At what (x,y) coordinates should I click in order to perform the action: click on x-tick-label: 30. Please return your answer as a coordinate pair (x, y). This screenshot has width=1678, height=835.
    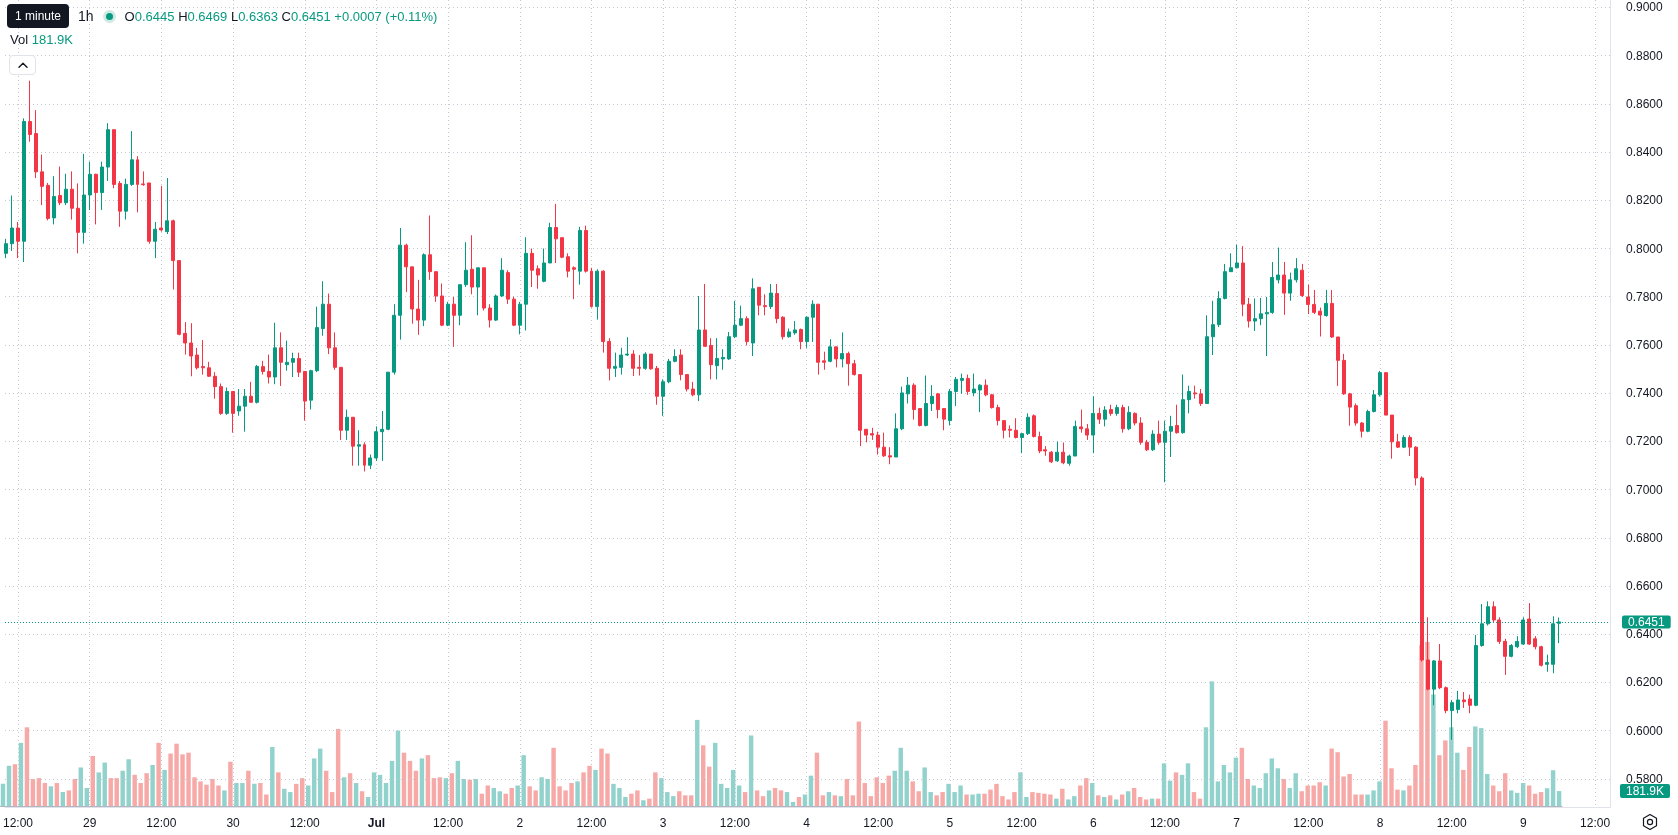
    Looking at the image, I should click on (233, 823).